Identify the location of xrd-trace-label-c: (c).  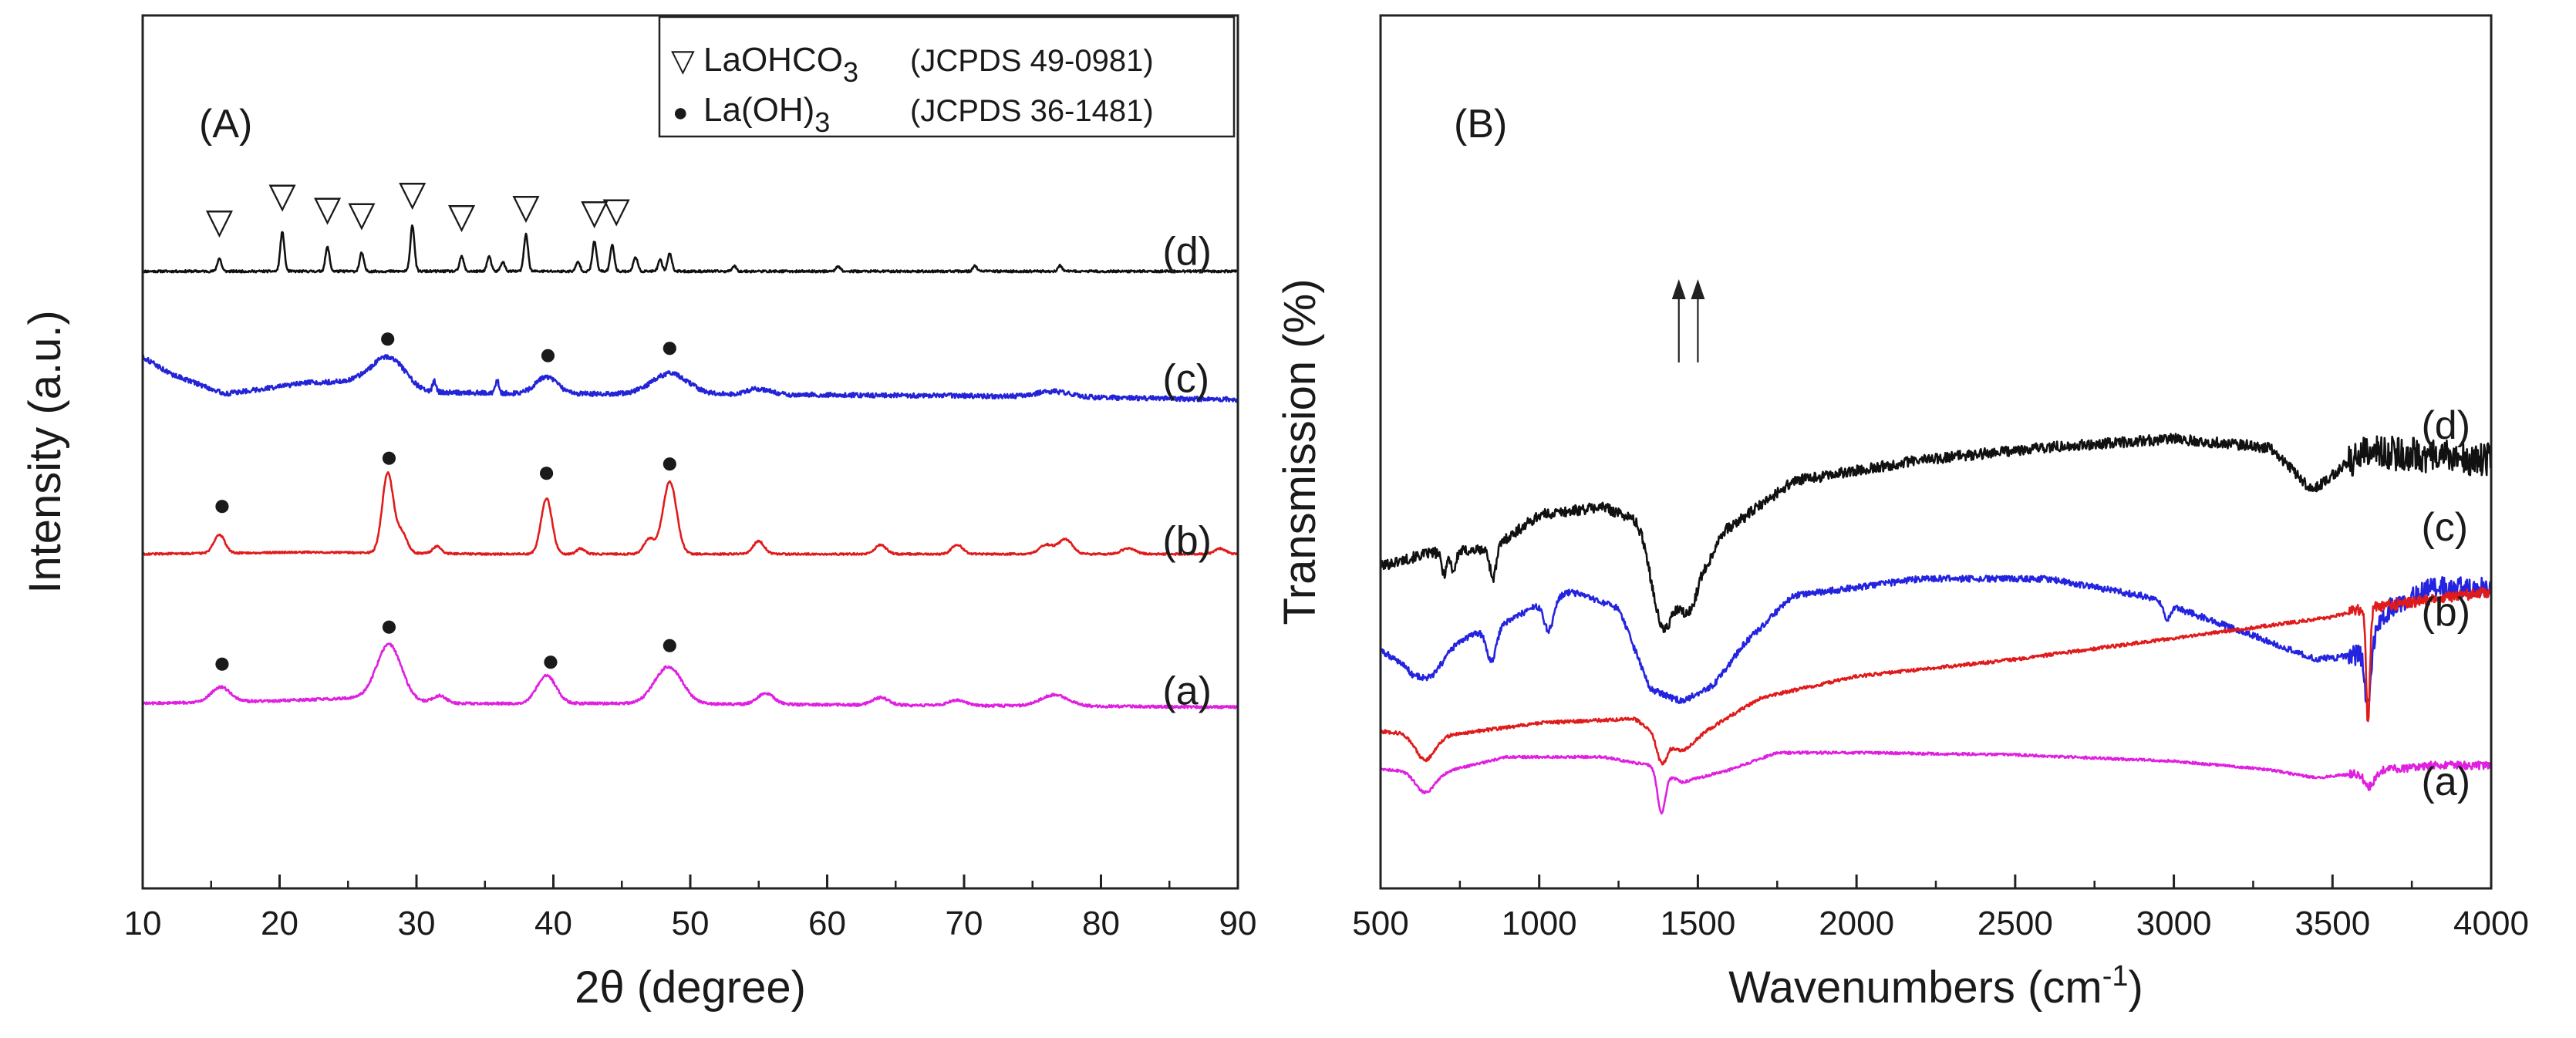
(1185, 379).